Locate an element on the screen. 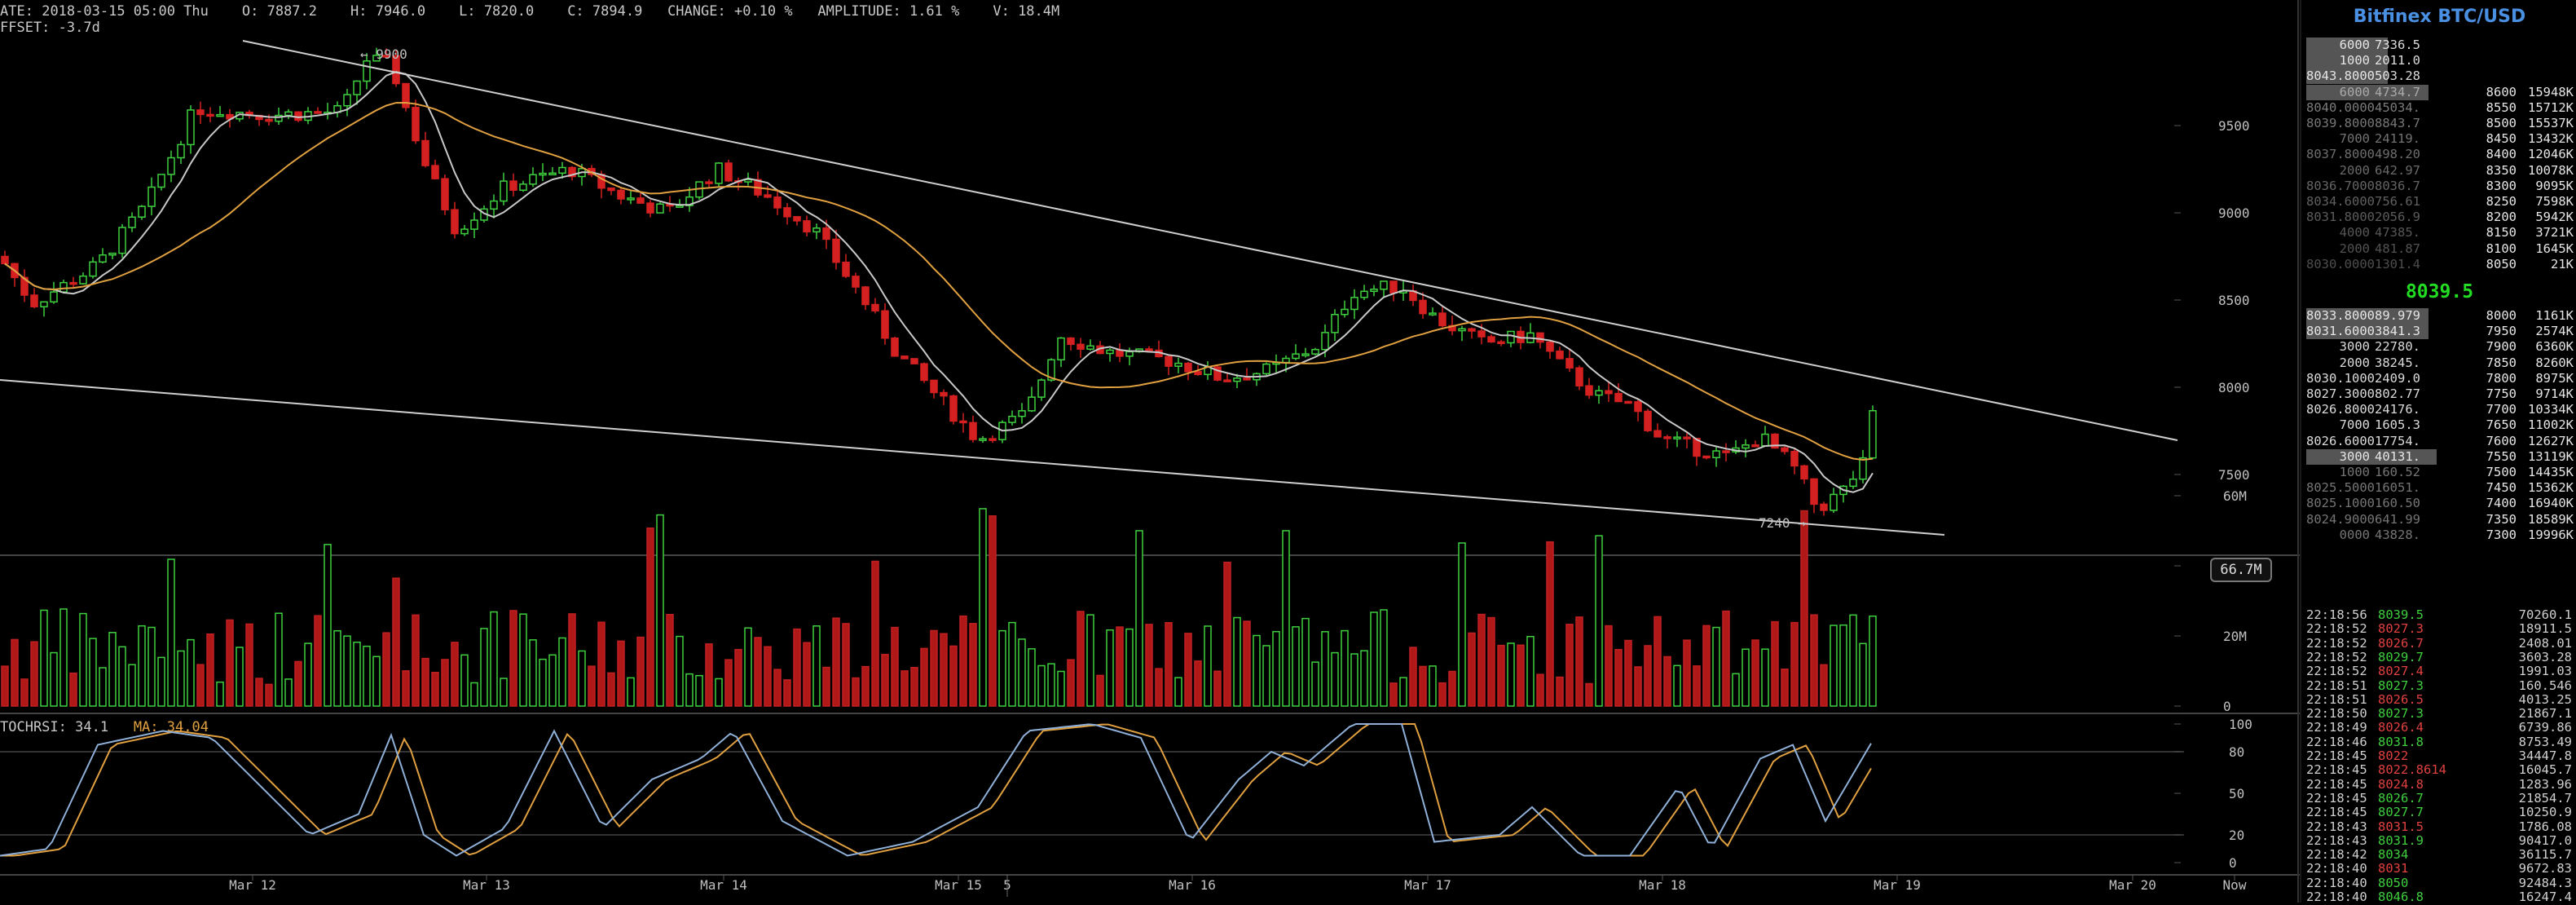 Image resolution: width=2576 pixels, height=905 pixels. ask-row: 8031.8000 2056.9 8200 5942K is located at coordinates (2440, 217).